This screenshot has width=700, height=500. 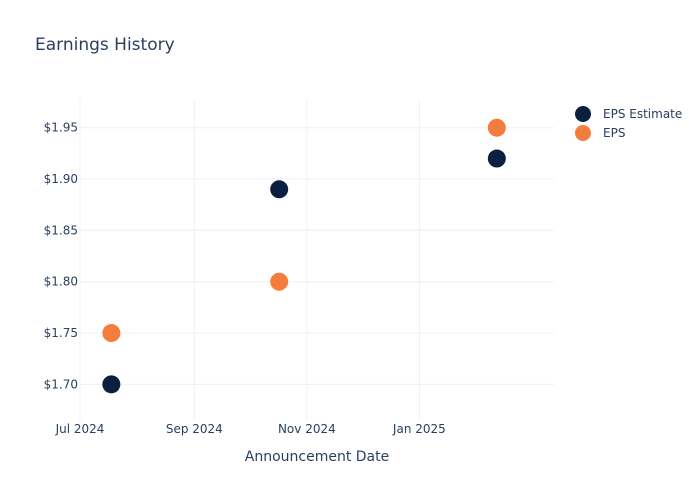 What do you see at coordinates (105, 45) in the screenshot?
I see `chart-title: Earnings History` at bounding box center [105, 45].